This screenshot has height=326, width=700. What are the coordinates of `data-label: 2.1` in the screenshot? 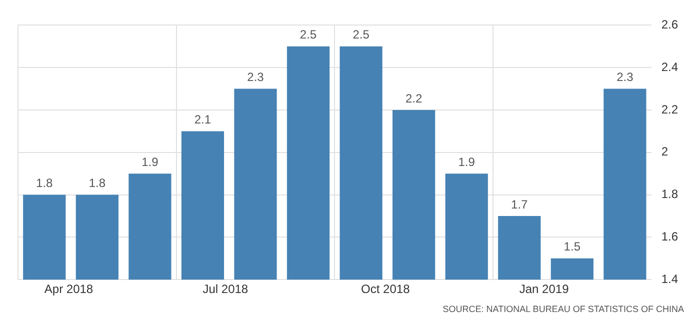 It's located at (203, 119).